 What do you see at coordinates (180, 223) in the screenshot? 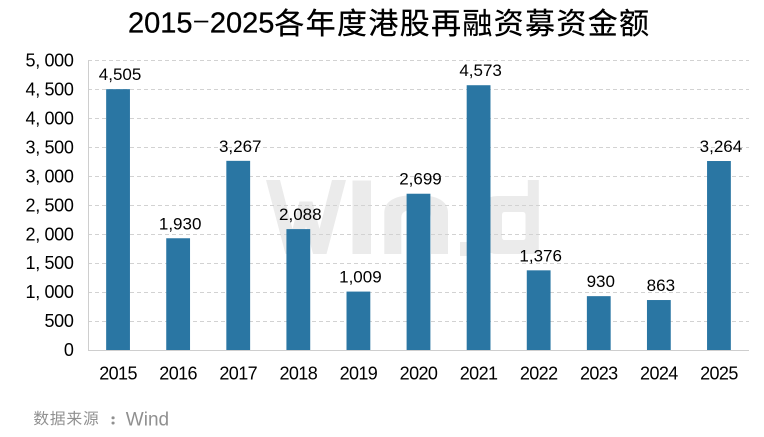
I see `svg-text: 1,930` at bounding box center [180, 223].